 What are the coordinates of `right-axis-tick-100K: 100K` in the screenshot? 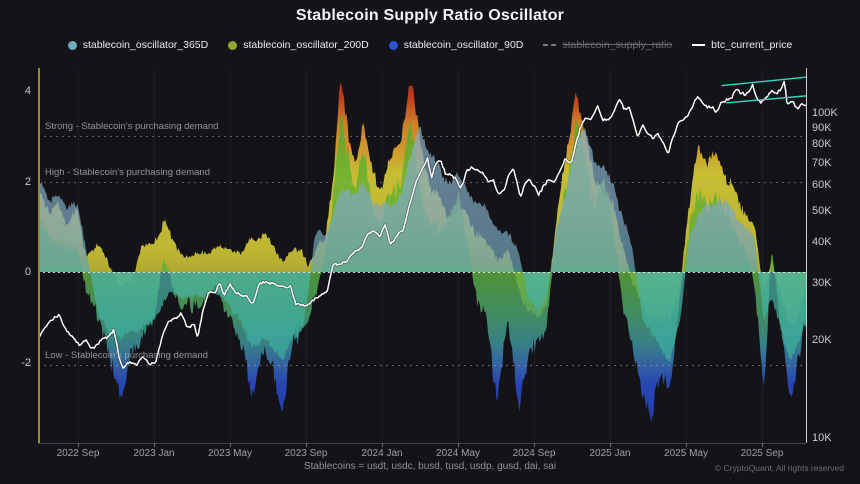 It's located at (825, 113).